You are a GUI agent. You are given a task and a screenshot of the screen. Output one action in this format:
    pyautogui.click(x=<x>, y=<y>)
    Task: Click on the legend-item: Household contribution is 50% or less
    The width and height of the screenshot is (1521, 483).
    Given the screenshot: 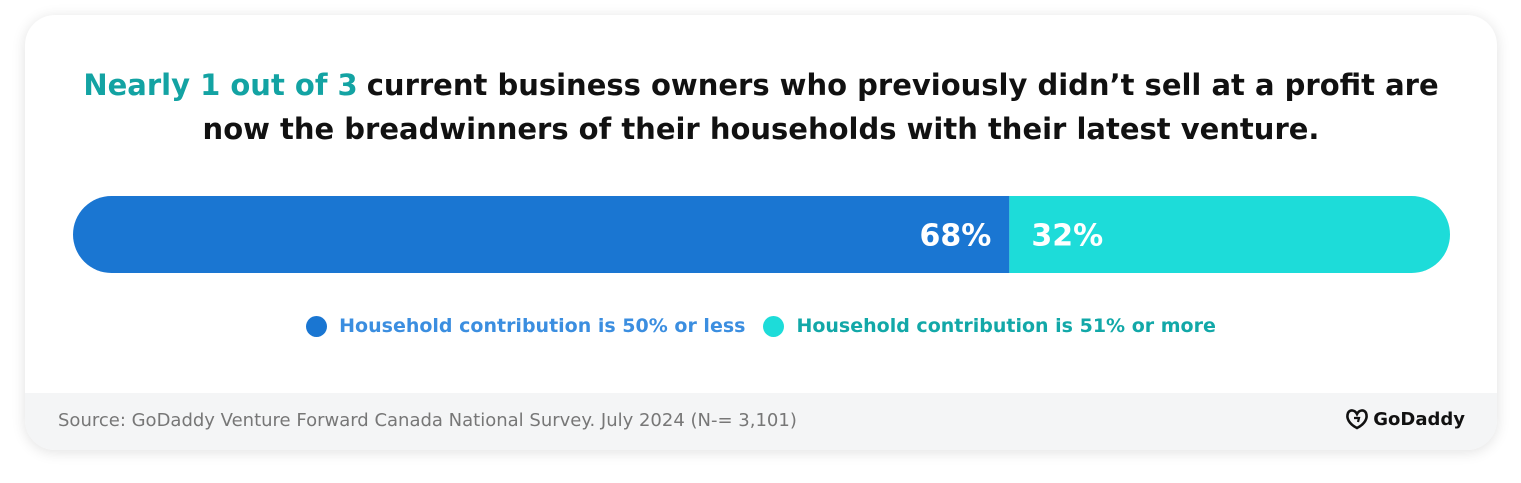 What is the action you would take?
    pyautogui.click(x=525, y=326)
    